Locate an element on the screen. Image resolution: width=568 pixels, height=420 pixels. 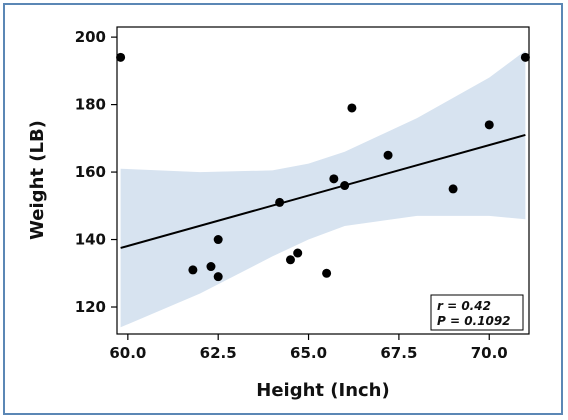
x-axis-ticks: 60.0 62.5 65.0 67.5 70.0 is located at coordinates (308, 348).